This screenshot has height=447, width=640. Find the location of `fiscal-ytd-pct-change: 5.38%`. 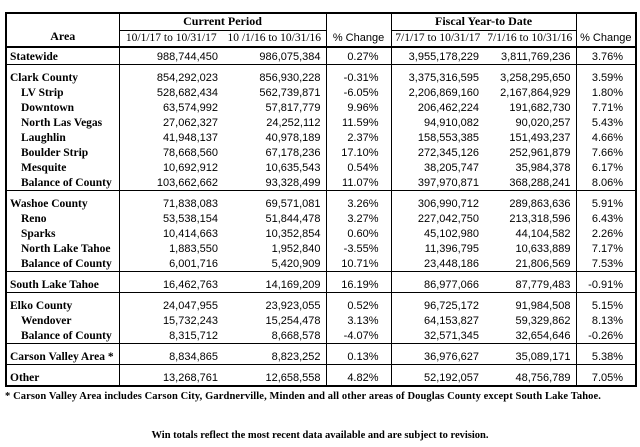

fiscal-ytd-pct-change: 5.38% is located at coordinates (606, 354).